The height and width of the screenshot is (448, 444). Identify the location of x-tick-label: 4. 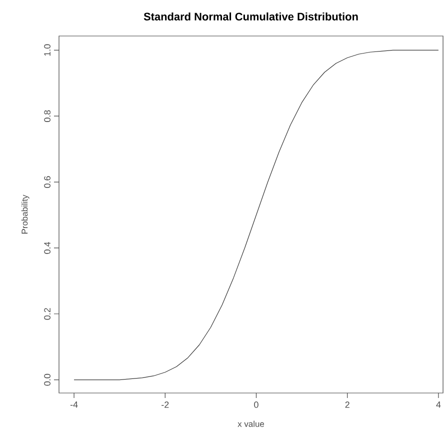
(438, 405).